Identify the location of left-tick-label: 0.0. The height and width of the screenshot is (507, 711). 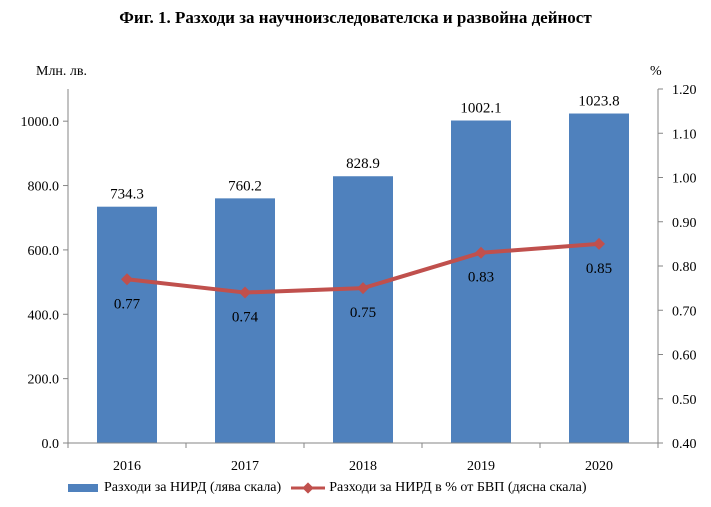
(51, 444).